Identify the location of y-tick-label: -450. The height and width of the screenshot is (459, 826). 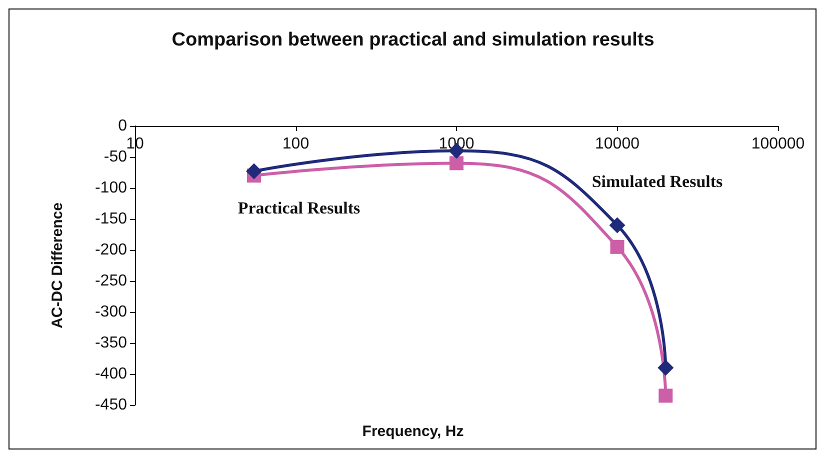
(111, 405).